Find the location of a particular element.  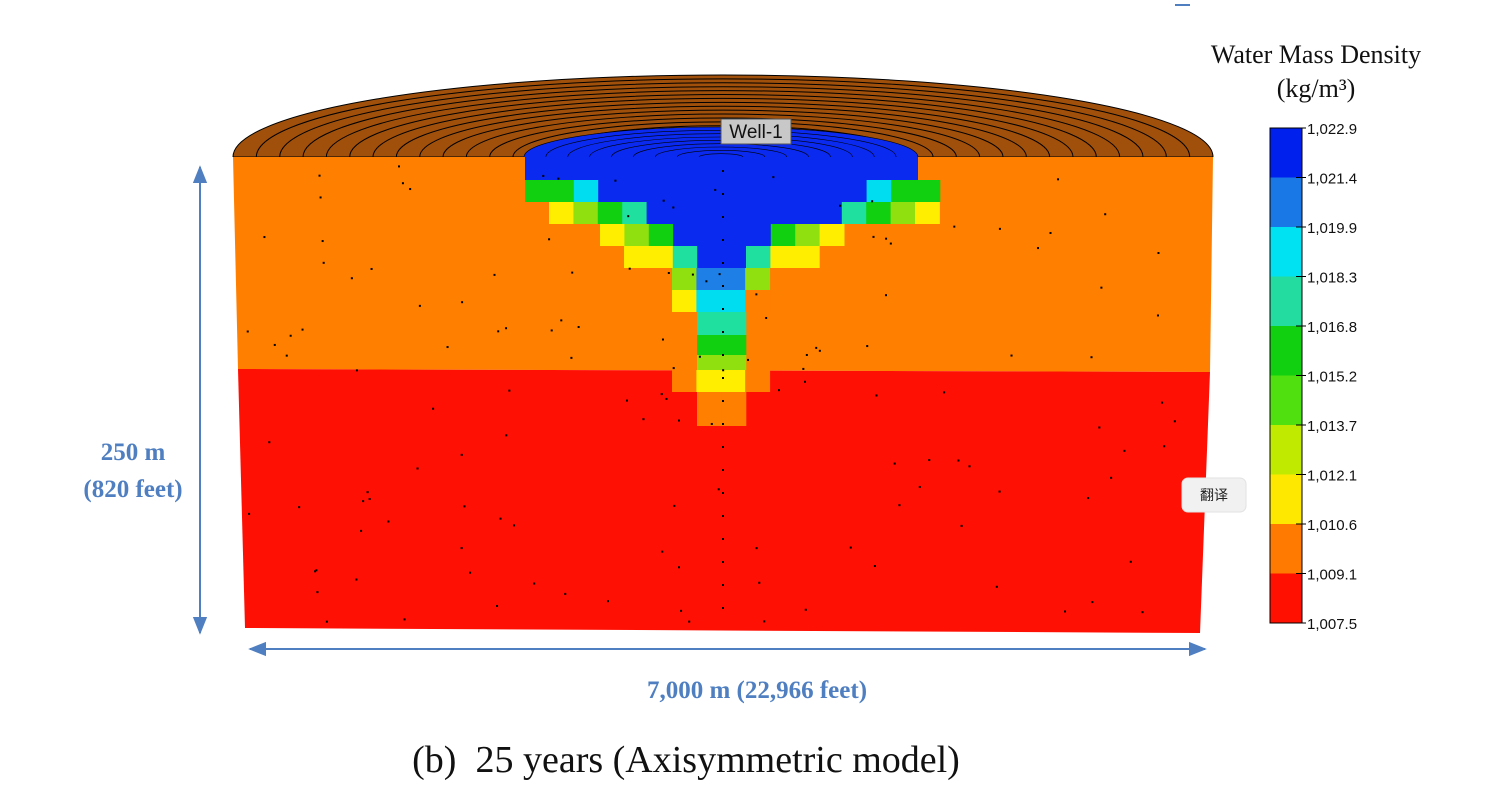

colorbar-unit: (kg/m³) is located at coordinates (1316, 88).